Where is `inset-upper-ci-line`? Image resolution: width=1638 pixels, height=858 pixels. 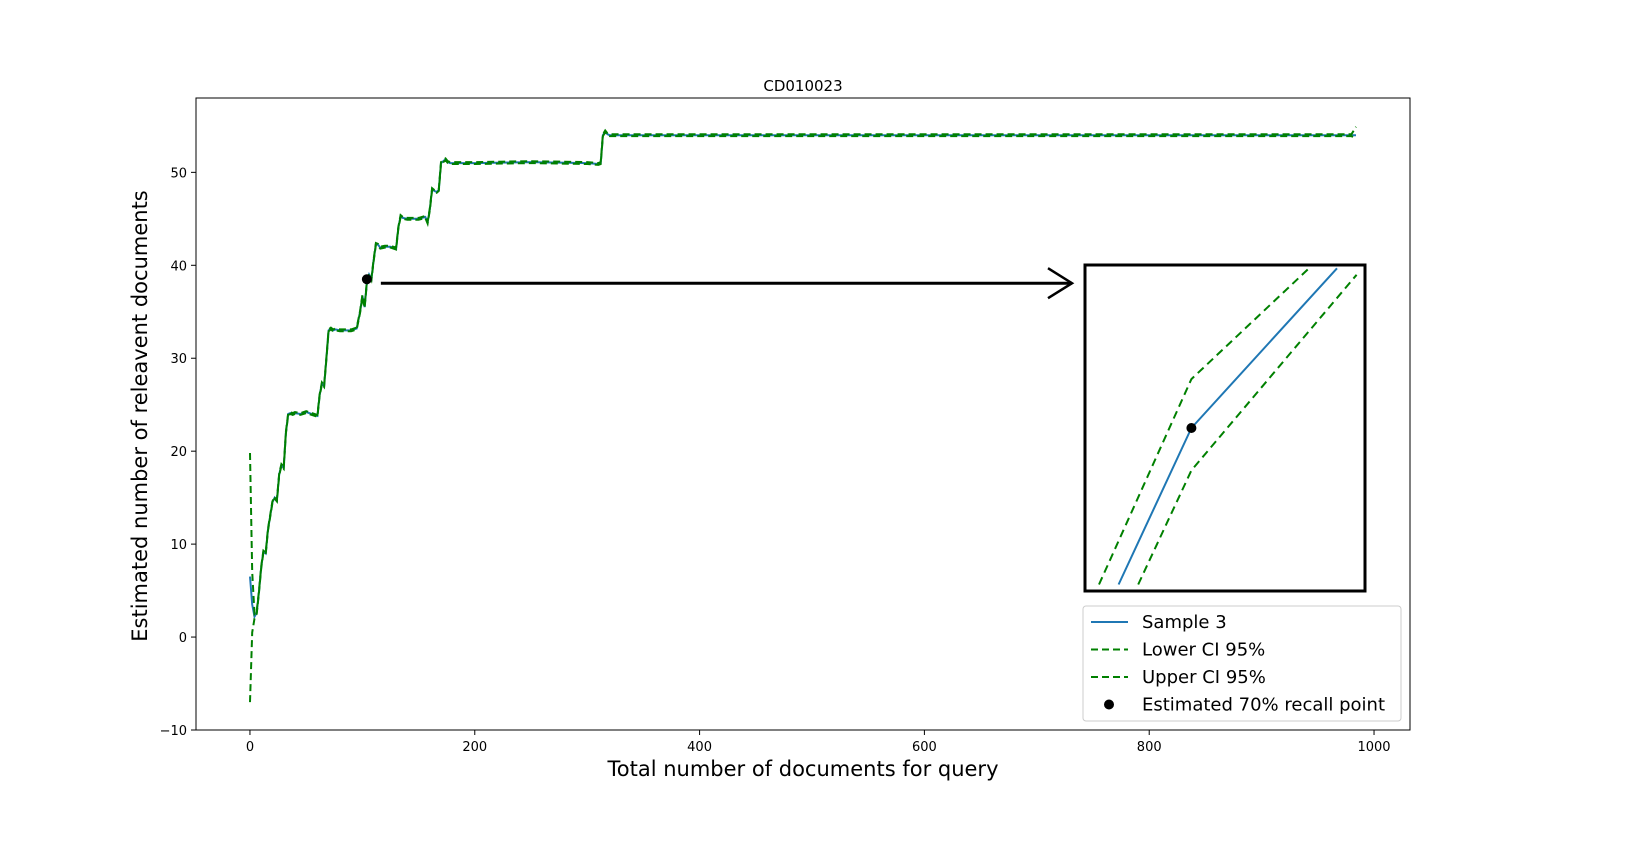 inset-upper-ci-line is located at coordinates (1247, 429).